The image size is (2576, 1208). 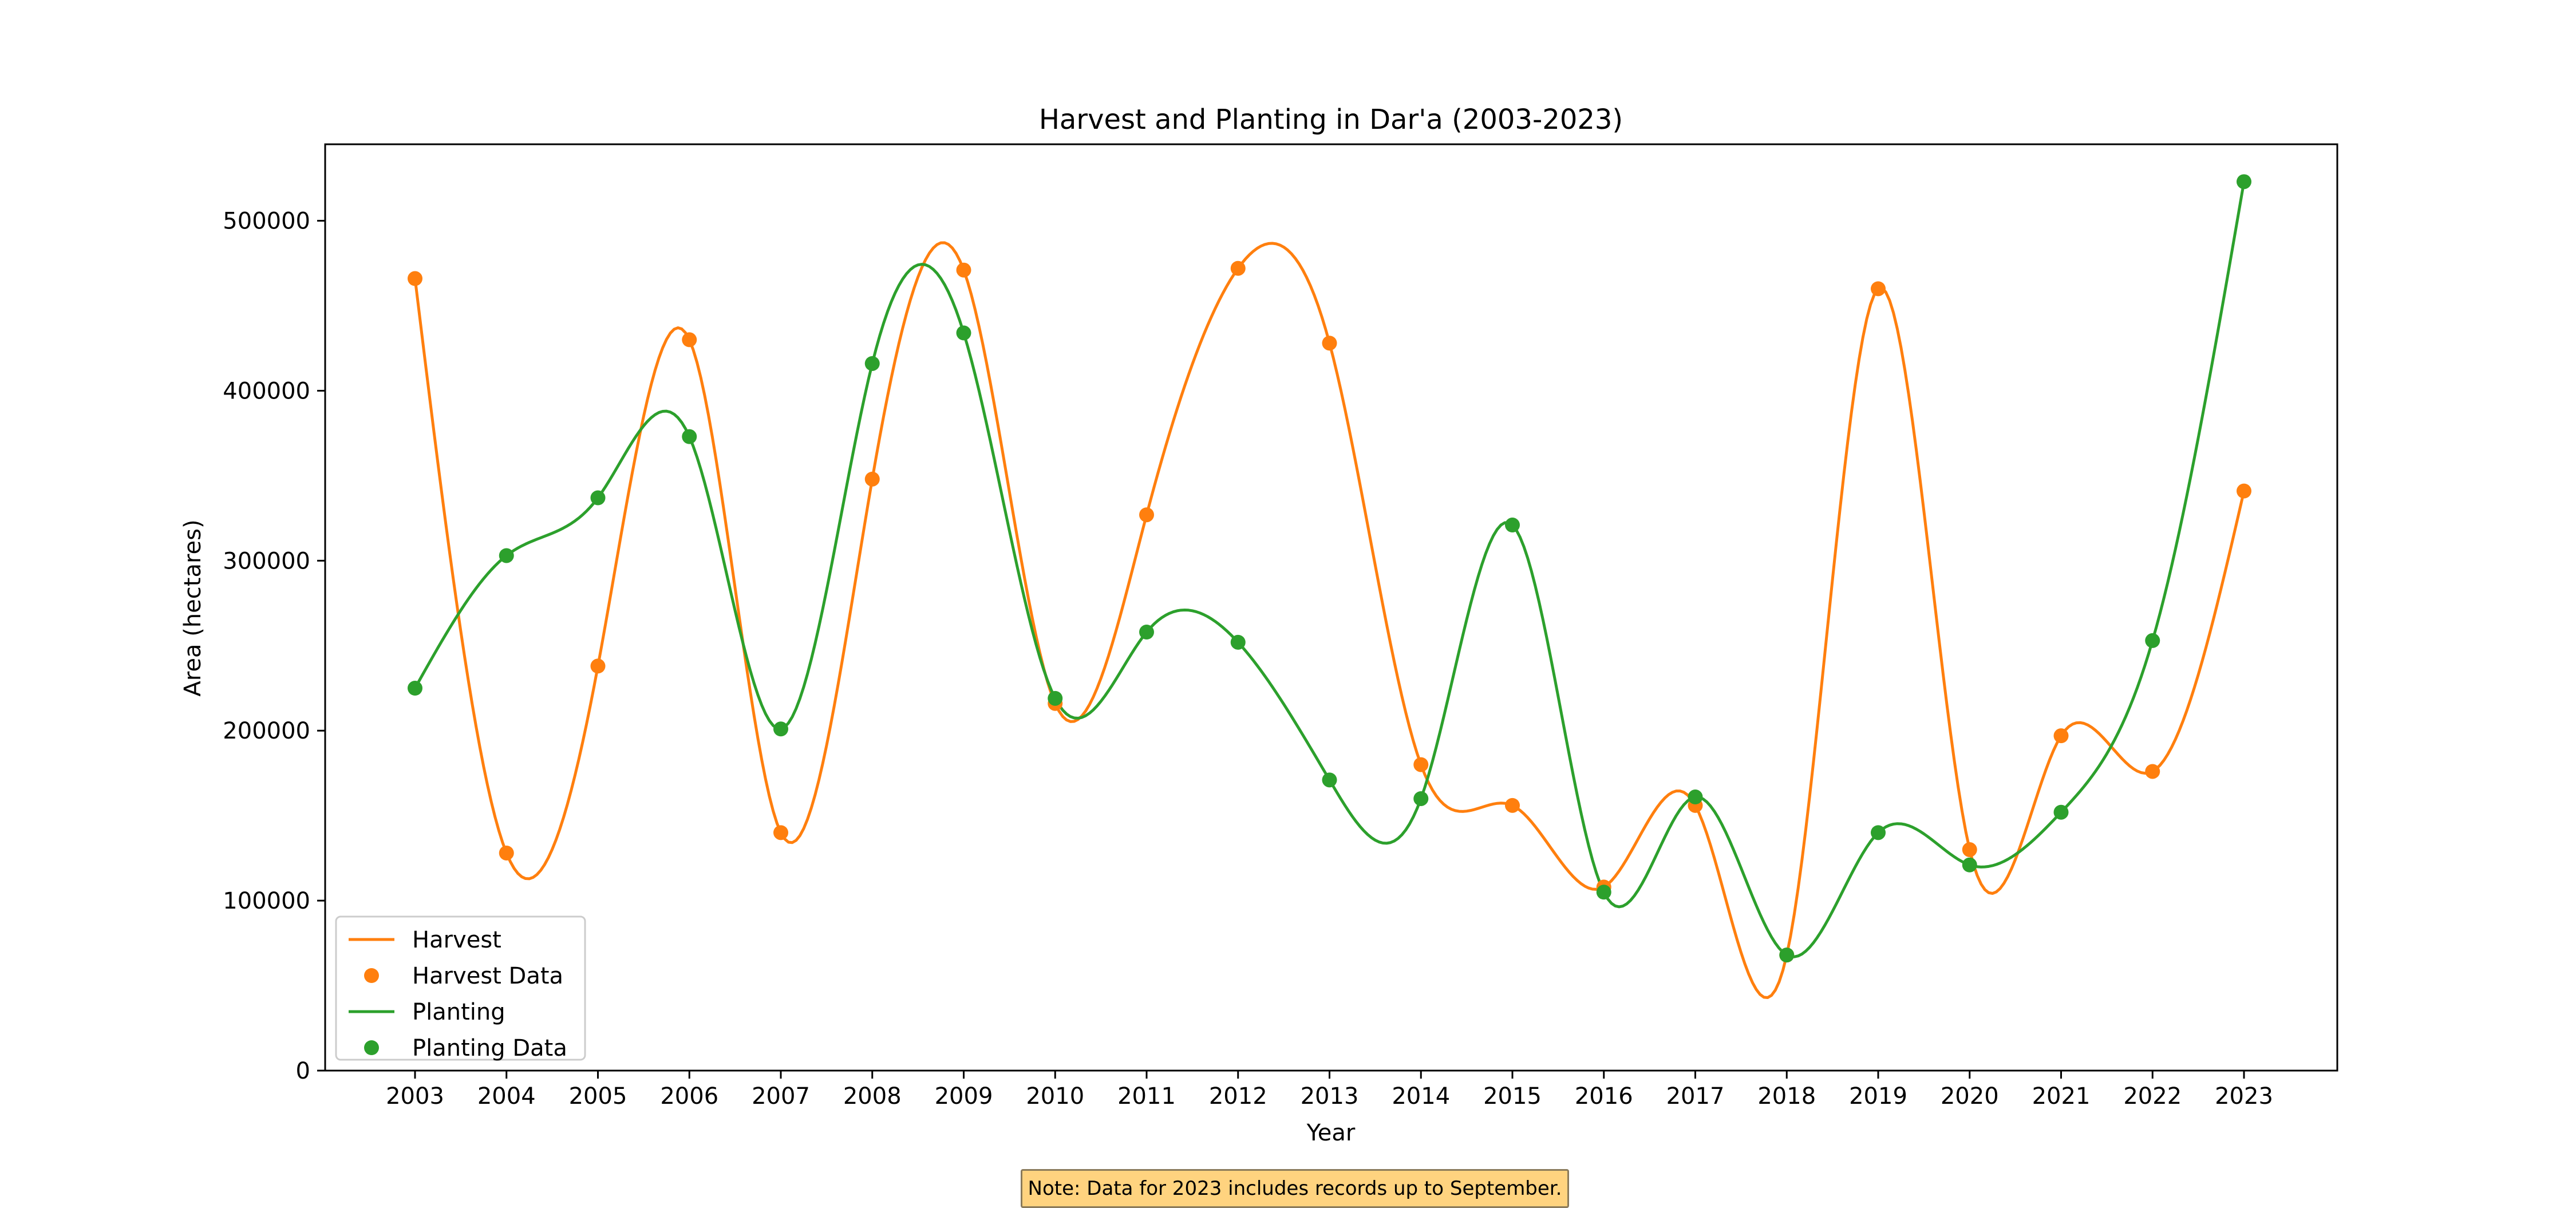 What do you see at coordinates (2061, 1097) in the screenshot?
I see `x-tick-label: 2021` at bounding box center [2061, 1097].